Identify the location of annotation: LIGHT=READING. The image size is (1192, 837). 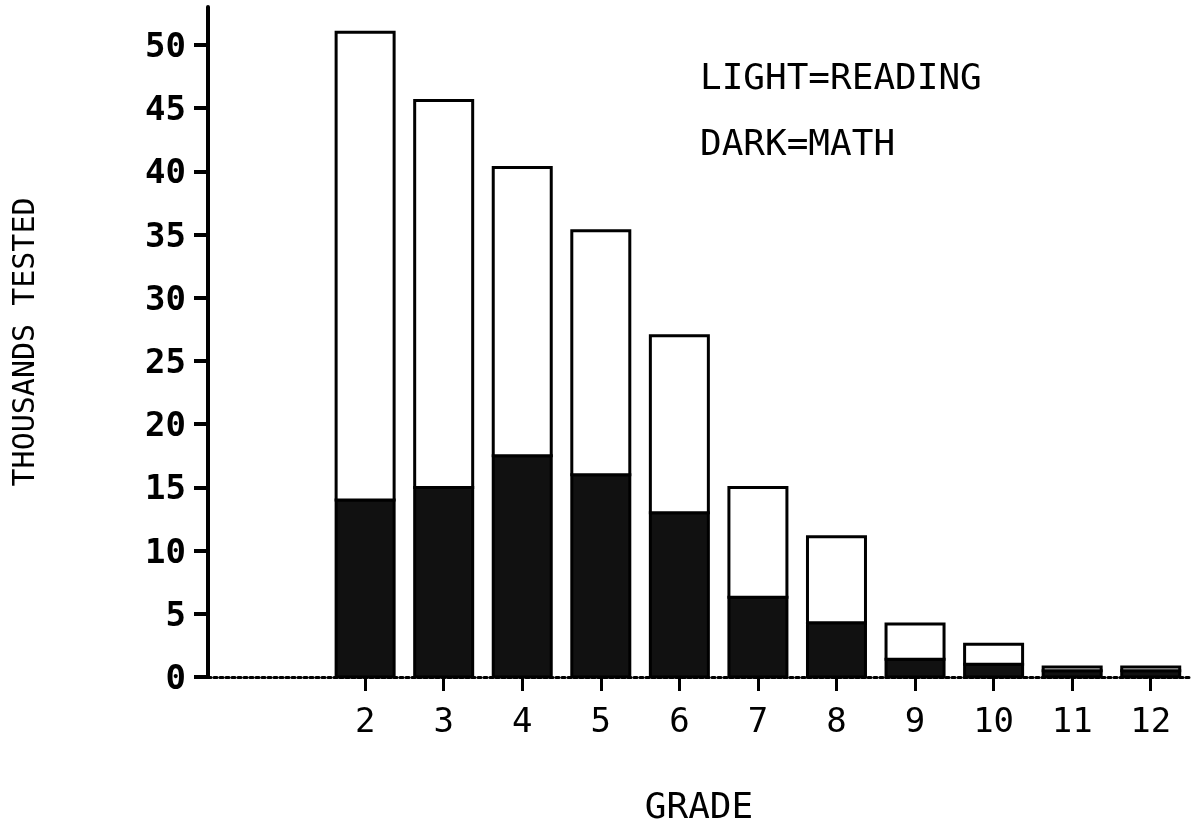
(841, 76).